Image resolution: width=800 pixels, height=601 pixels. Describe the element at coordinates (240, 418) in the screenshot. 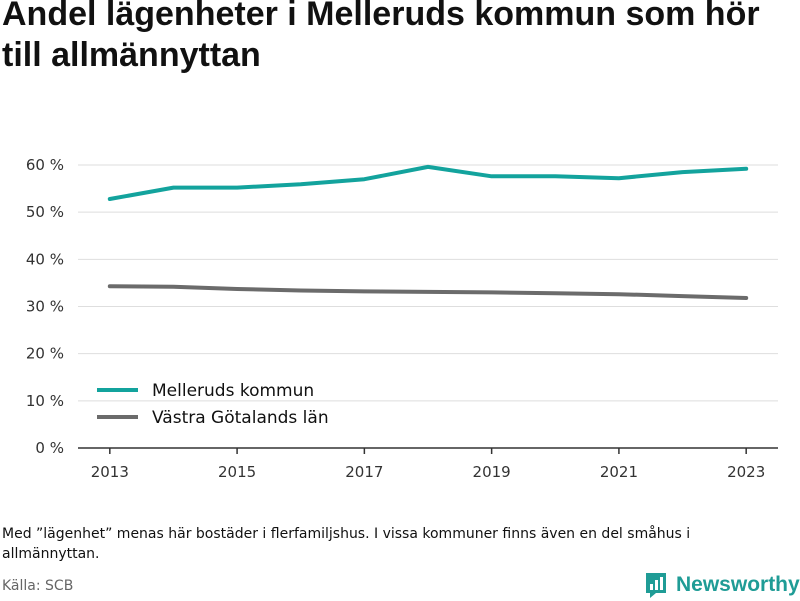

I see `legend-label: Västra Götalands län` at that location.